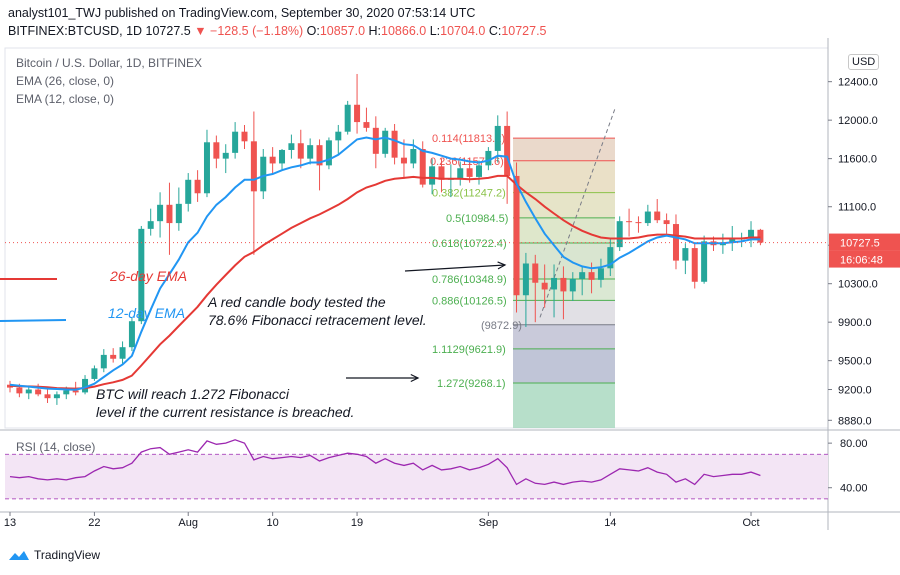 The width and height of the screenshot is (900, 575). I want to click on fib-level-label: 0.382(11247.2), so click(469, 194).